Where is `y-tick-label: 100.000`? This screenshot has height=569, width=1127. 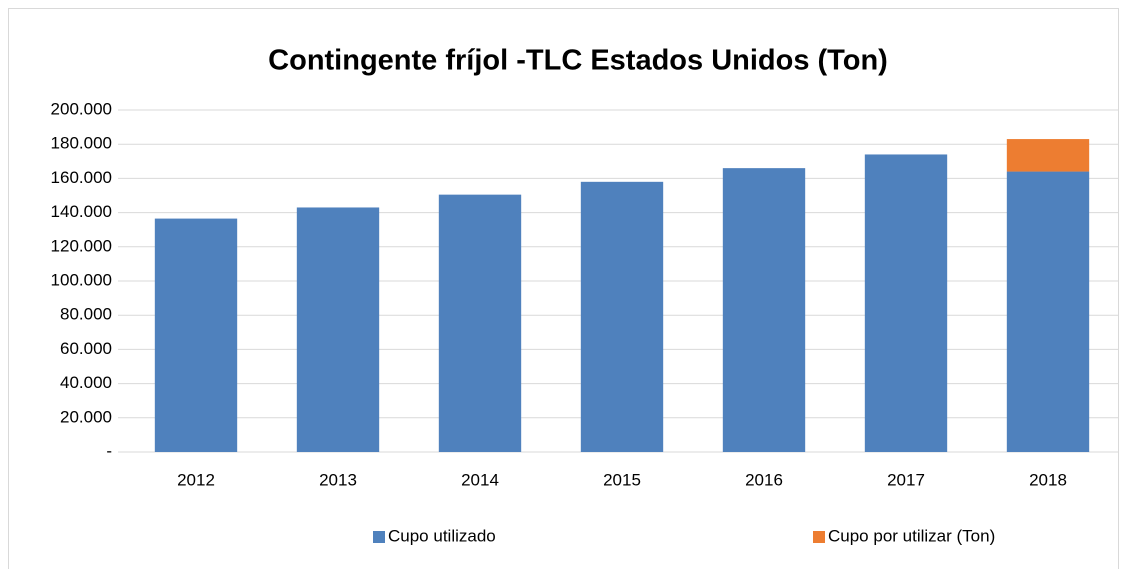 y-tick-label: 100.000 is located at coordinates (81, 279).